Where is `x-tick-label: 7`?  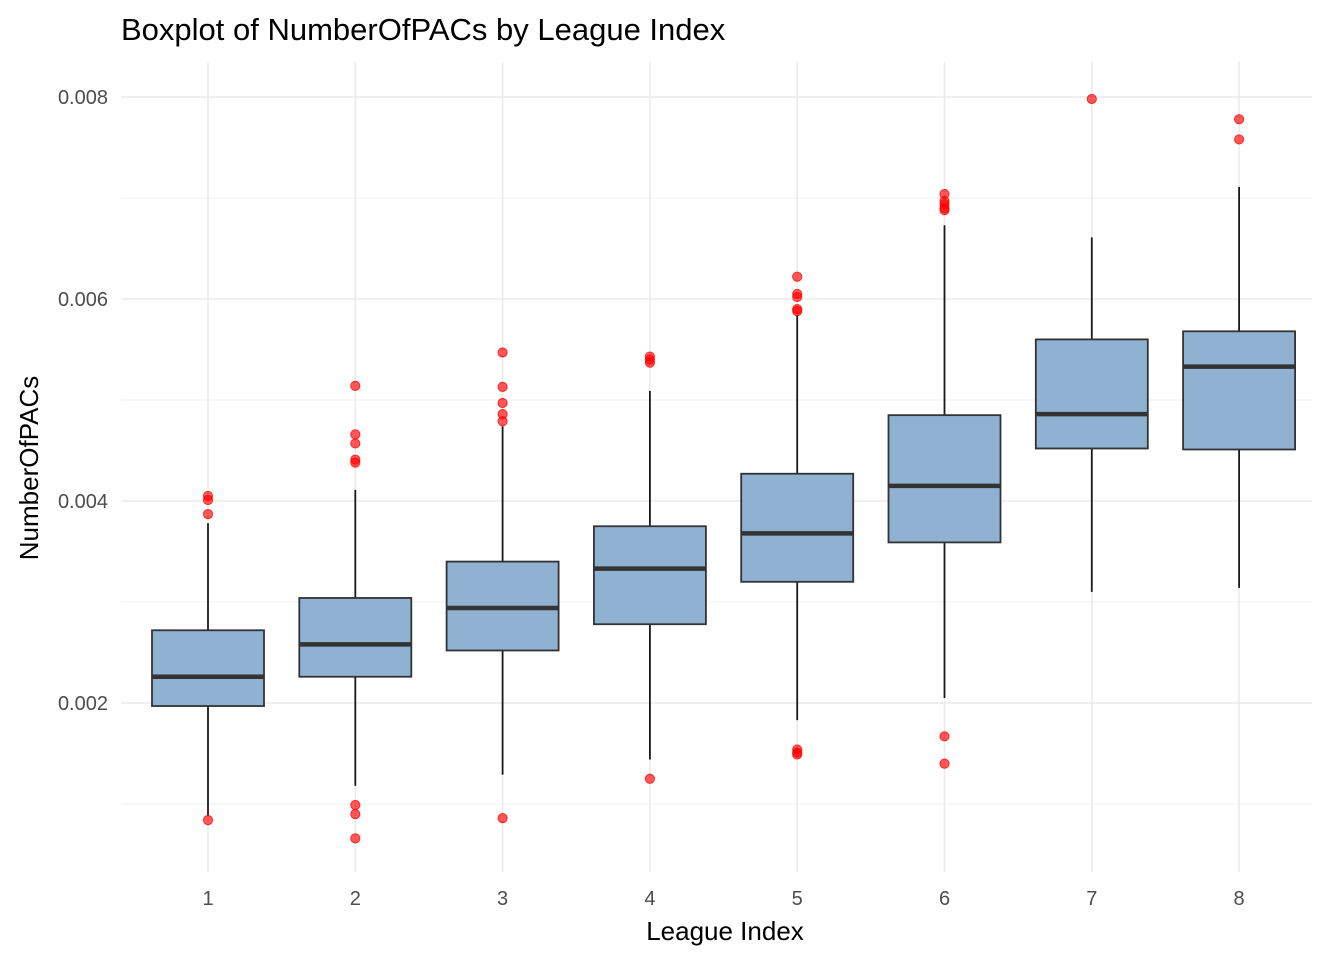
x-tick-label: 7 is located at coordinates (1091, 899).